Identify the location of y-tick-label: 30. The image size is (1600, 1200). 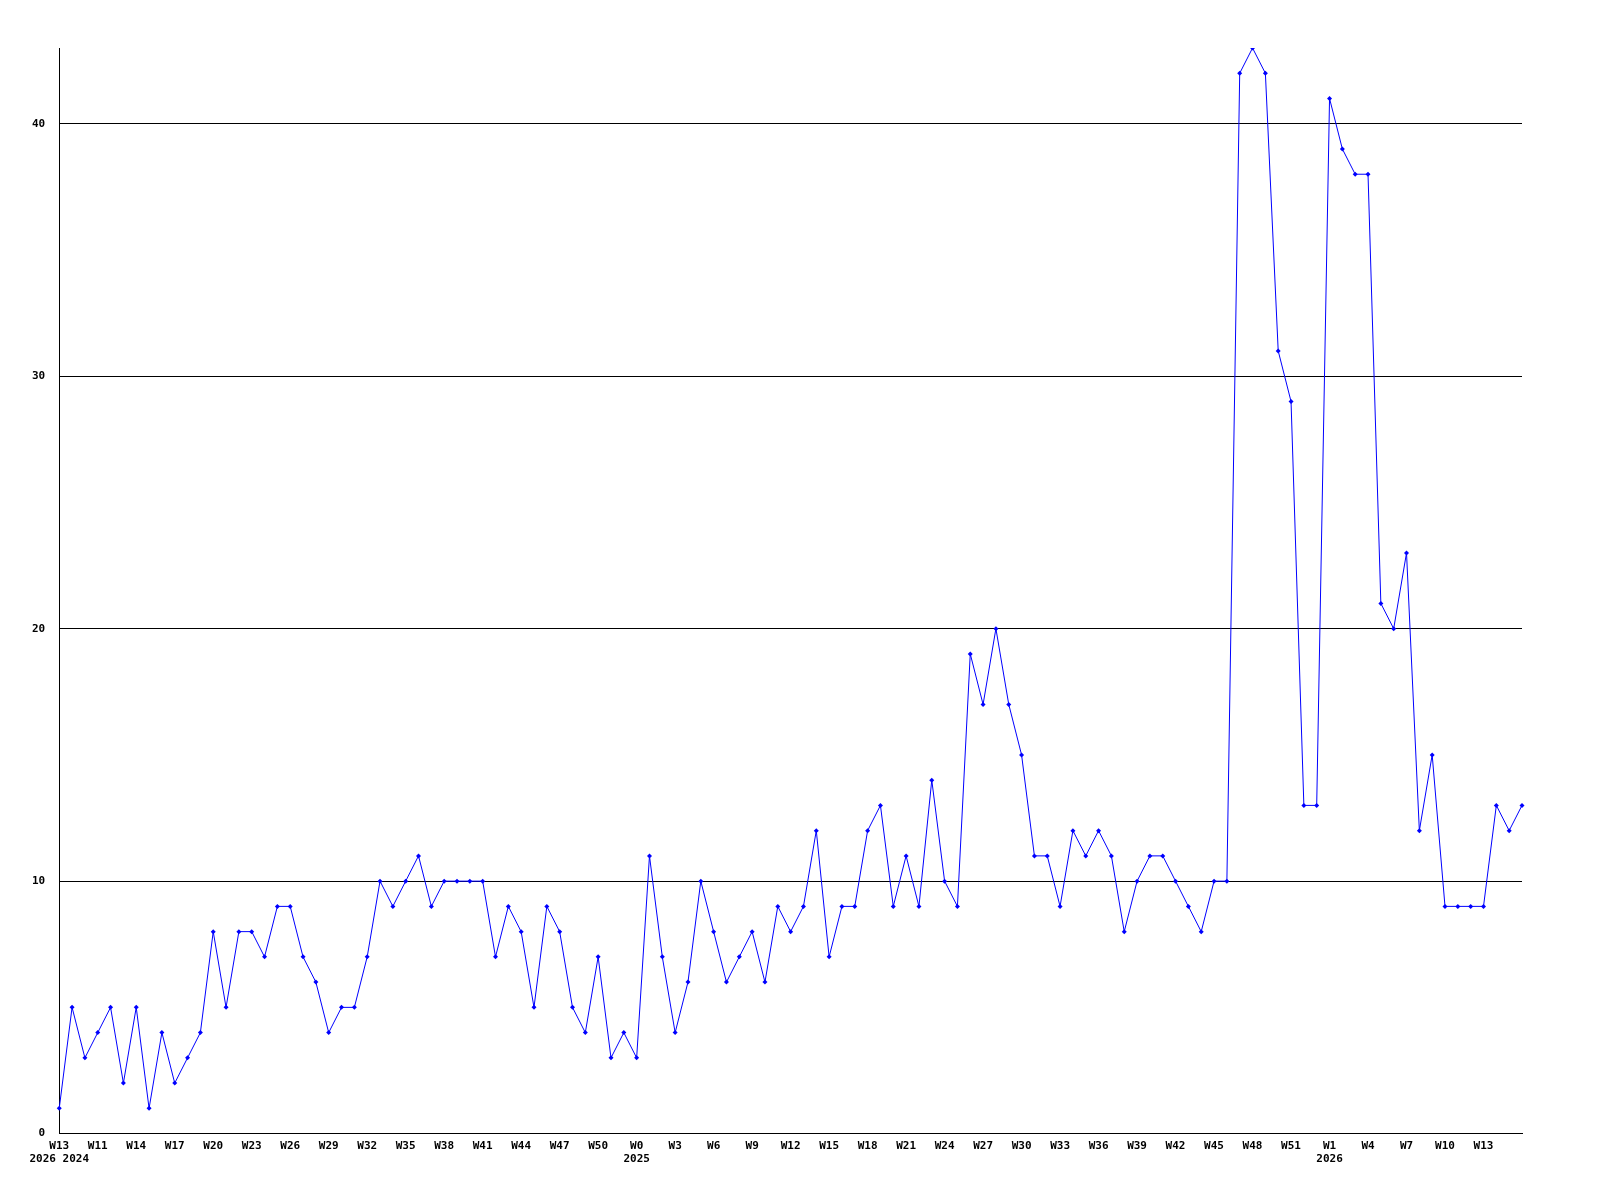
(39, 376).